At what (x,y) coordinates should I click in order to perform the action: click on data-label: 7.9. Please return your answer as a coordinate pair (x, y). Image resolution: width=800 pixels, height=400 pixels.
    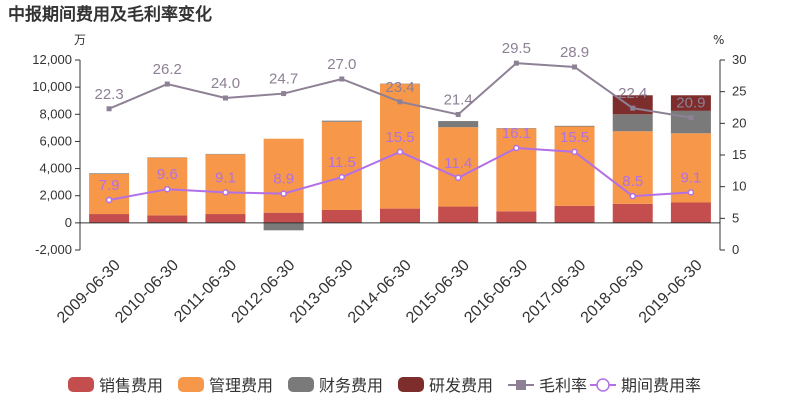
    Looking at the image, I should click on (109, 185).